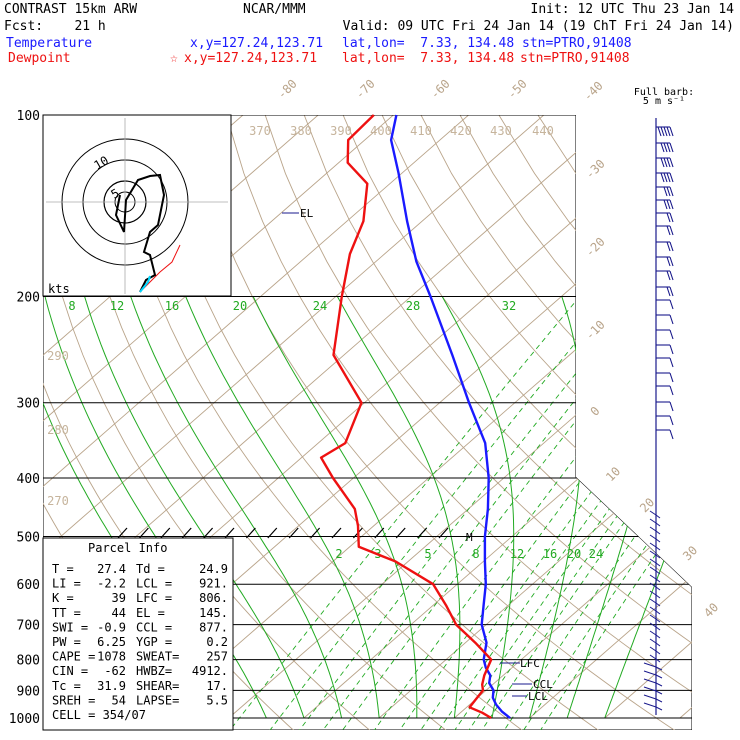  What do you see at coordinates (320, 306) in the screenshot?
I see `mixing-ratio-label: 24` at bounding box center [320, 306].